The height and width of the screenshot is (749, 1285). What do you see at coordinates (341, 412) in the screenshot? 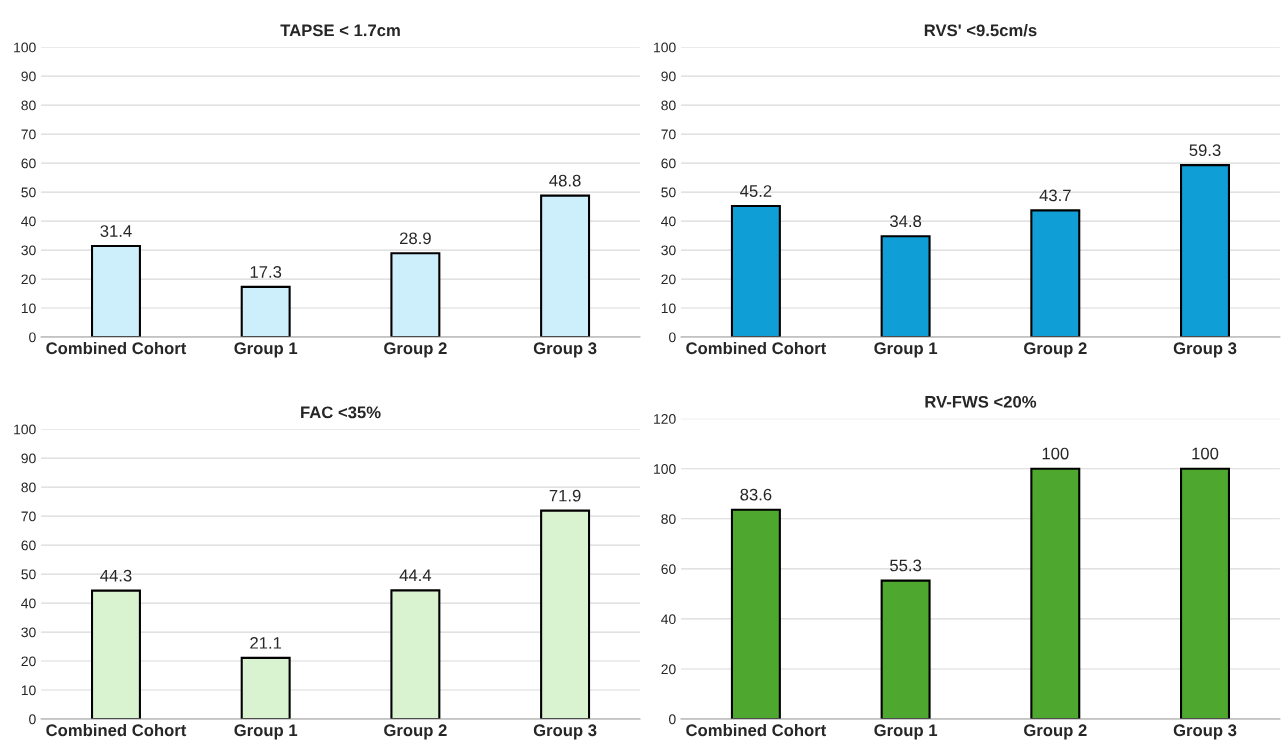
I see `chart-title: FAC <35%` at bounding box center [341, 412].